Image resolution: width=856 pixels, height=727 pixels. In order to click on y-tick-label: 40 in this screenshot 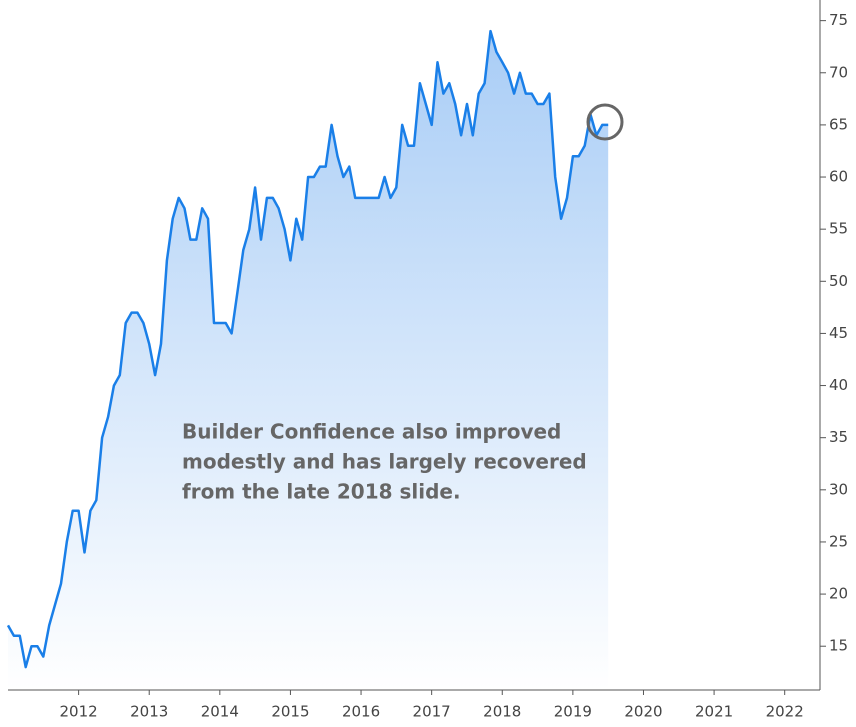, I will do `click(838, 385)`.